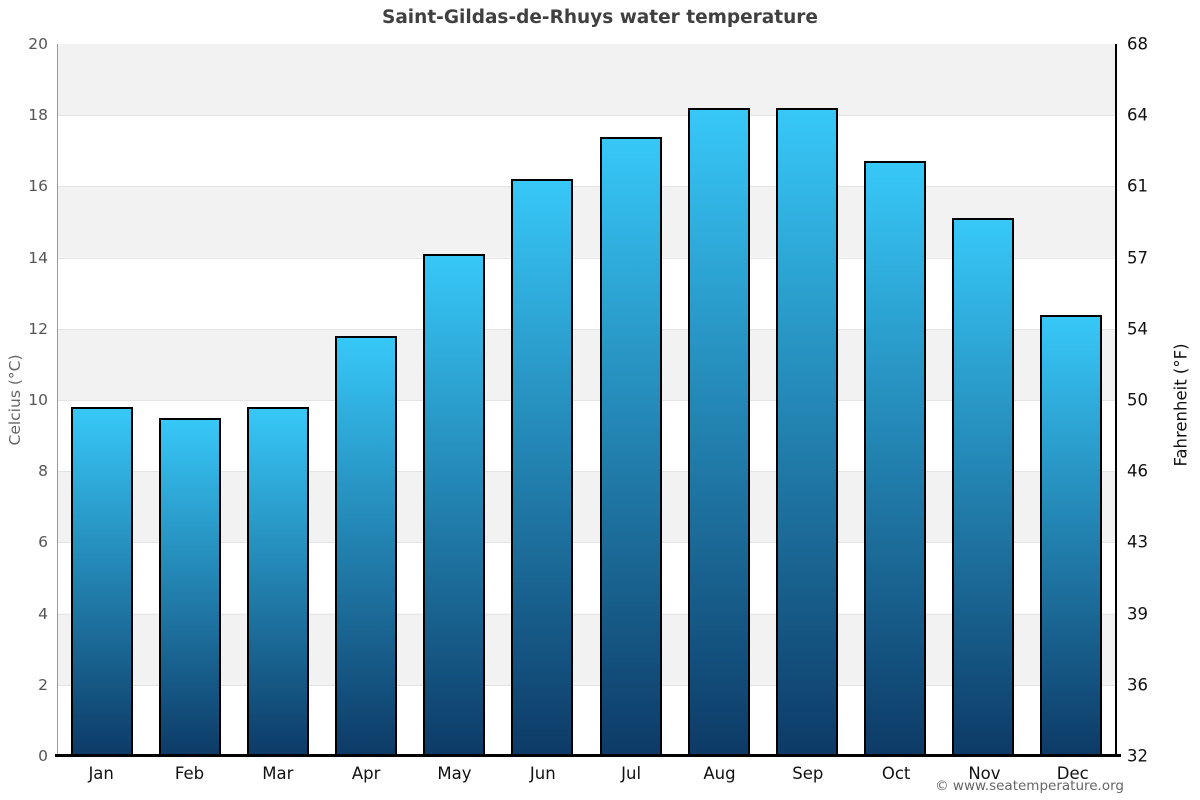  I want to click on y-tick-fahrenheit-68: 68, so click(1137, 44).